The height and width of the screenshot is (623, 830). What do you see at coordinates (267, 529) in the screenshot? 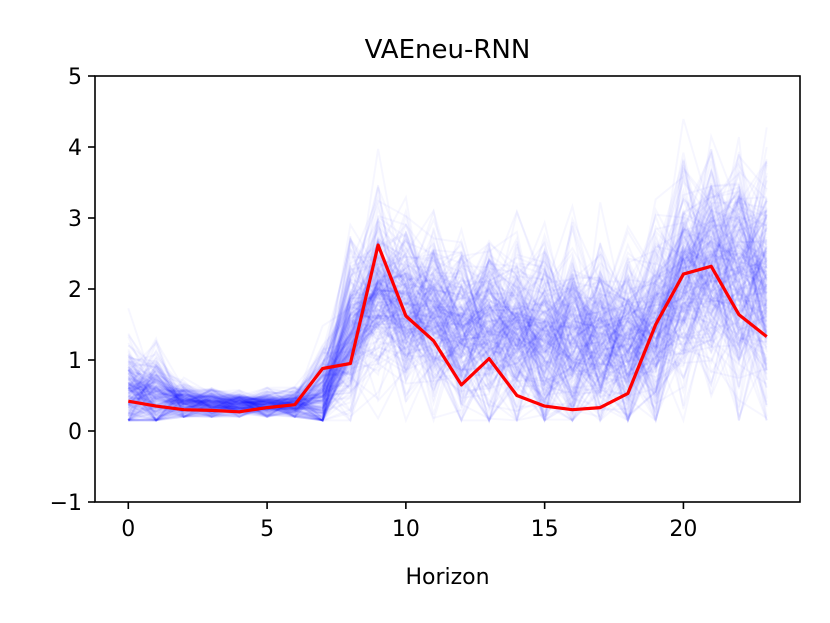
I see `x-tick-label: 5` at bounding box center [267, 529].